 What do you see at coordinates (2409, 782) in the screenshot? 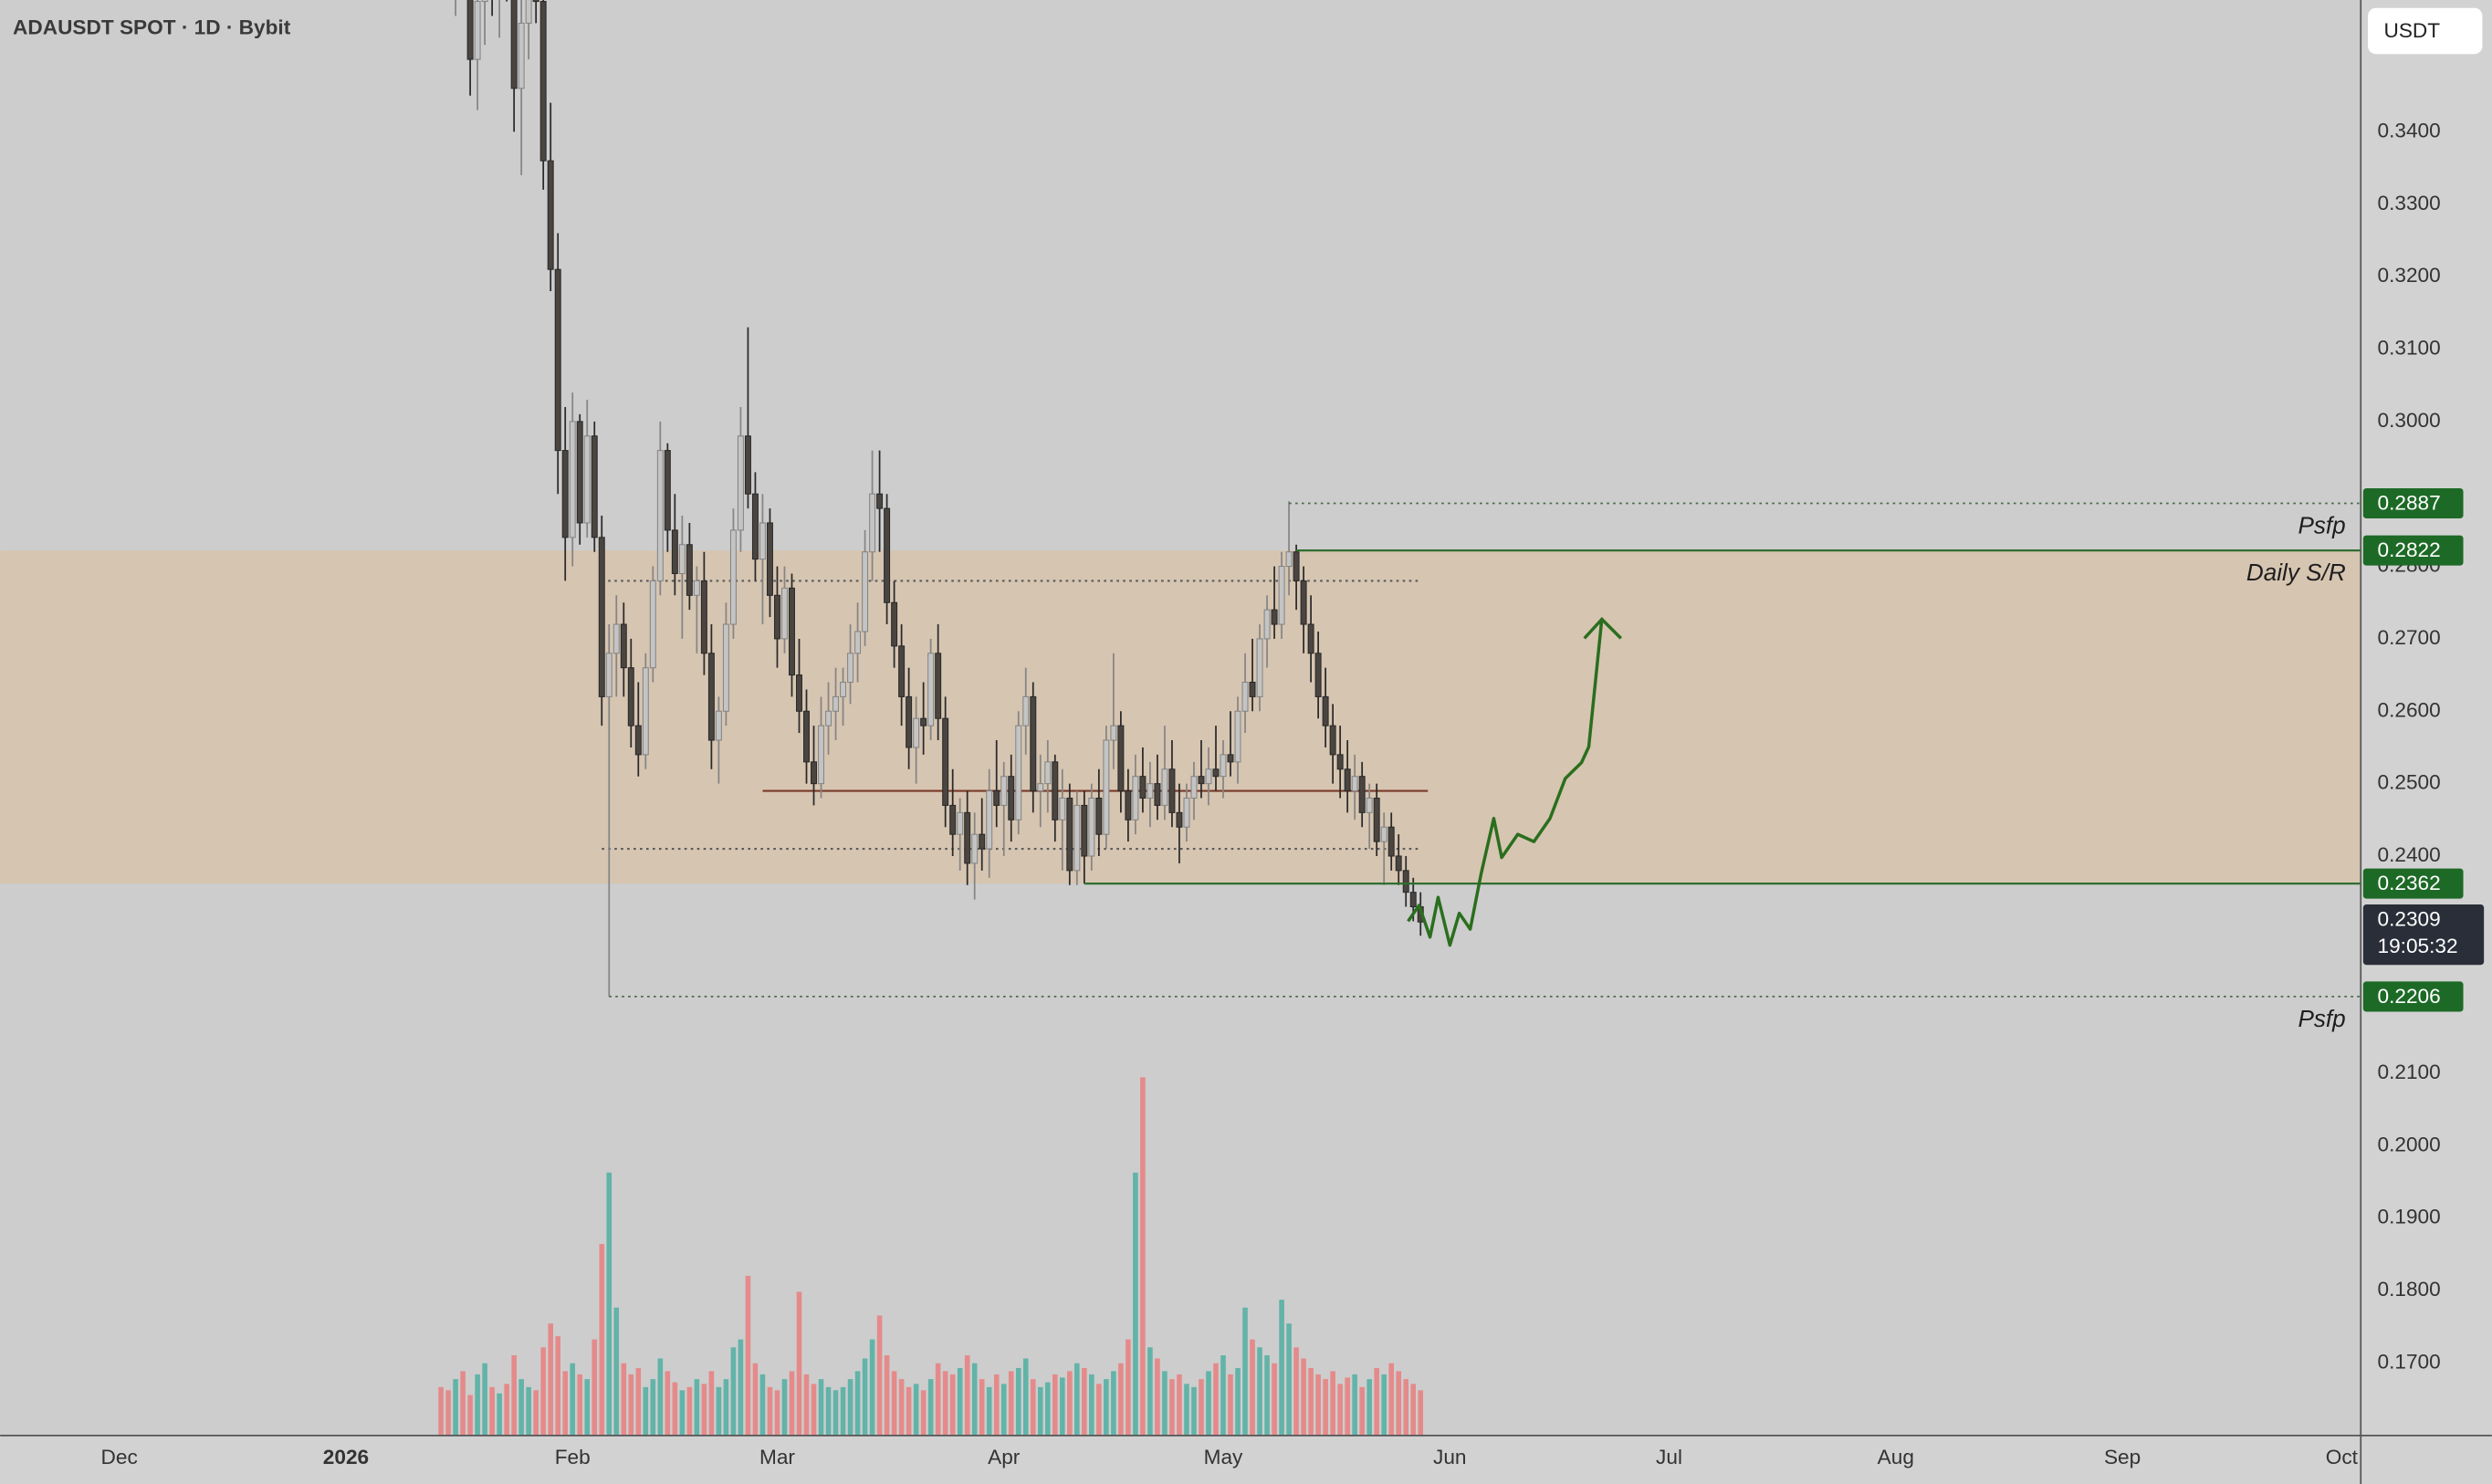
I see `y-tick-label: 0.2500` at bounding box center [2409, 782].